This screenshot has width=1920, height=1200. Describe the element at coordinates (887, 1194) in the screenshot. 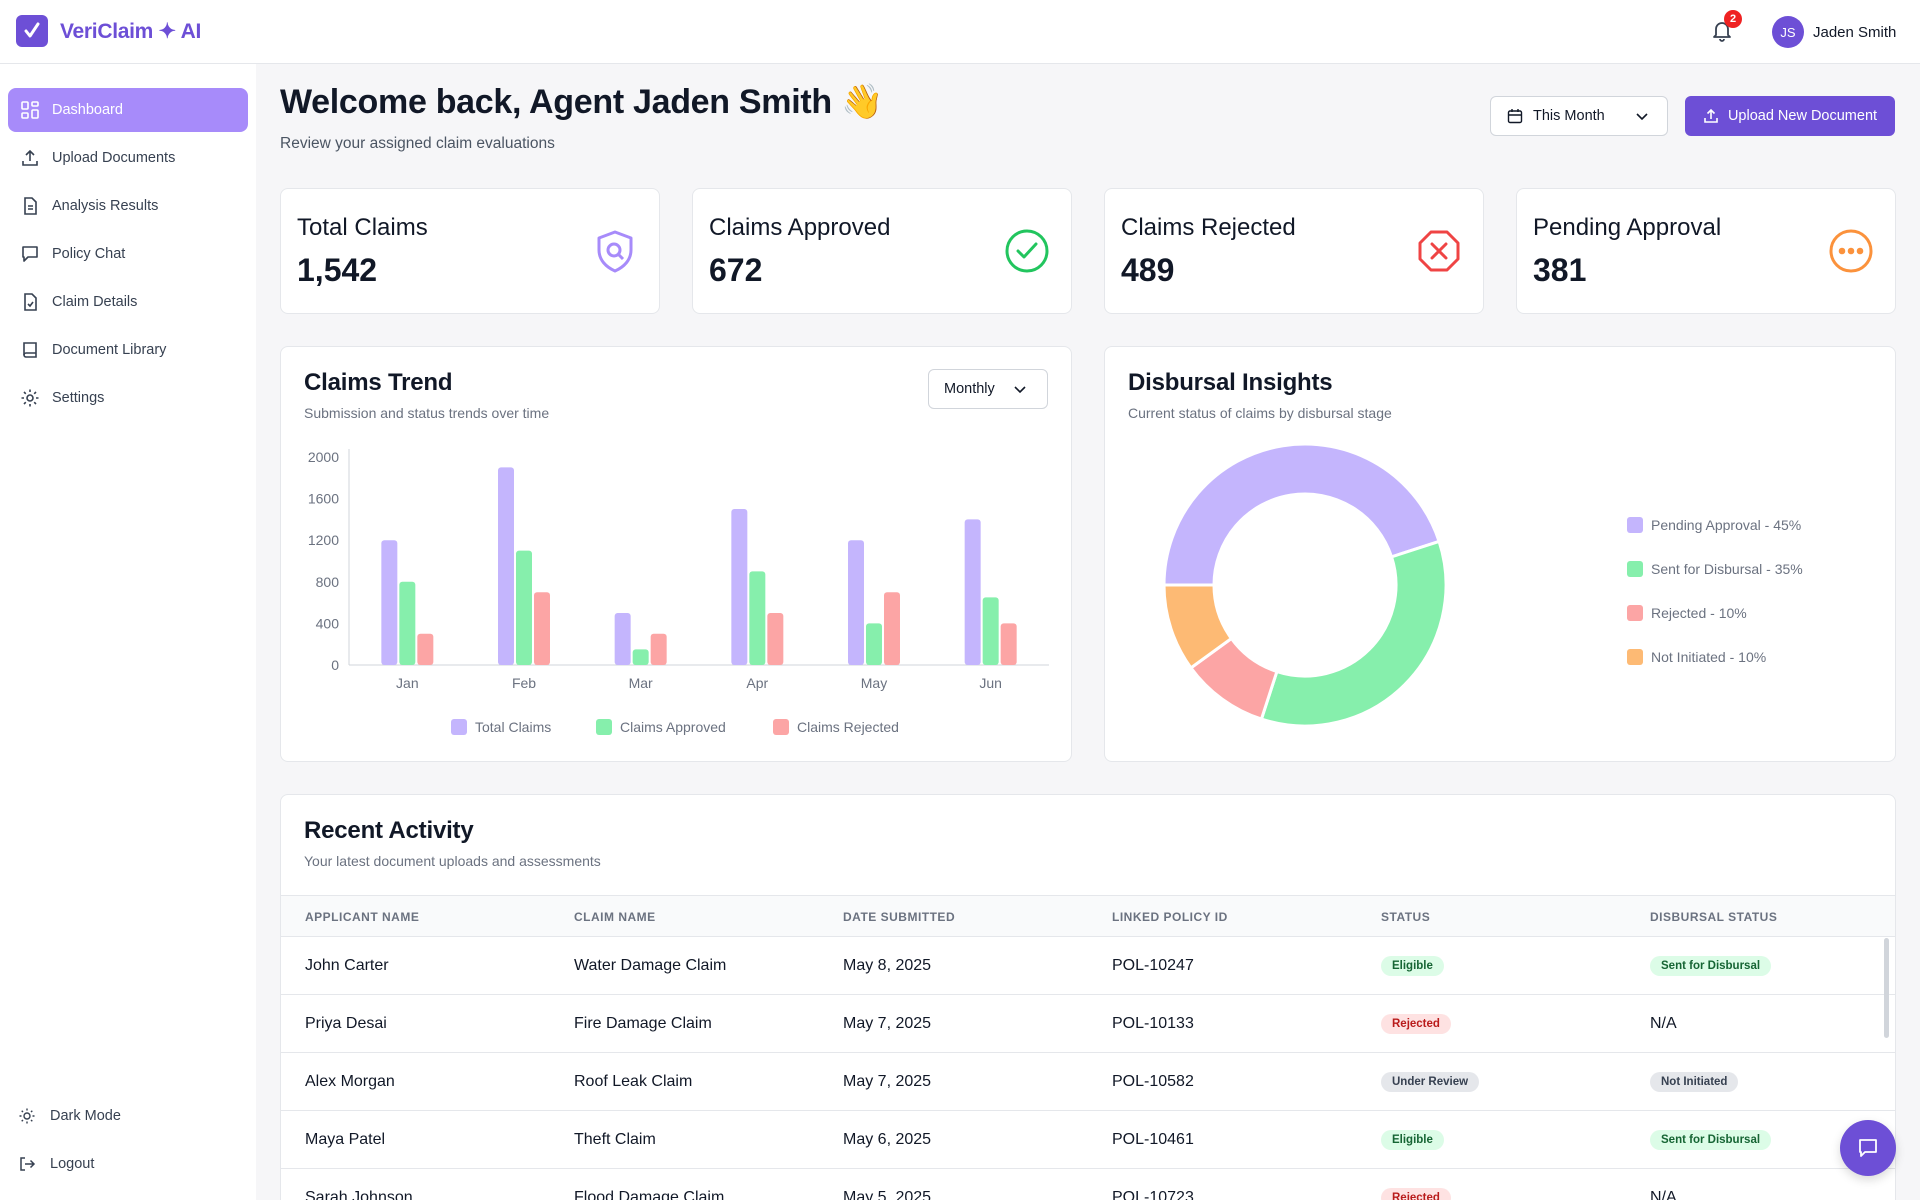

I see `cell-date-submitted: May 5, 2025` at that location.